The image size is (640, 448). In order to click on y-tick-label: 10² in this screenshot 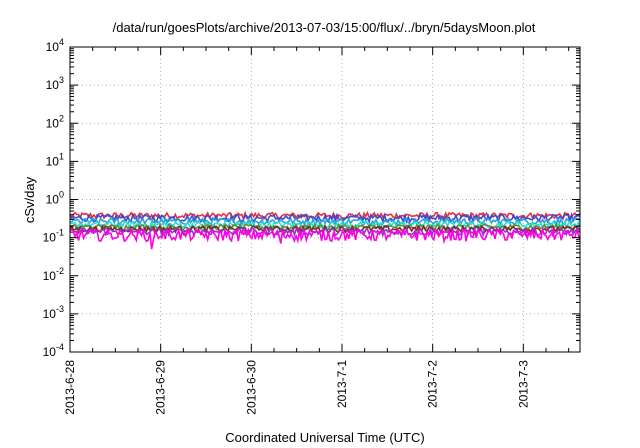, I will do `click(55, 121)`.